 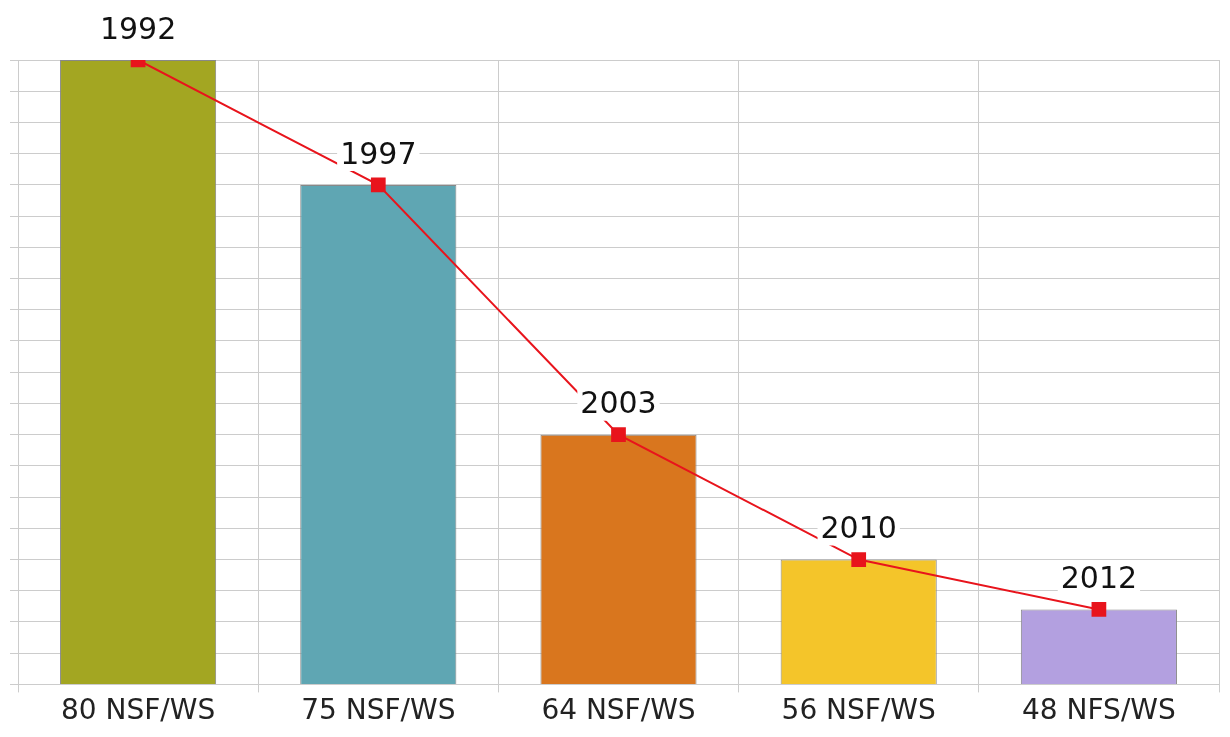 I want to click on x-tick-label: 48 NFS/WS, so click(x=1099, y=710).